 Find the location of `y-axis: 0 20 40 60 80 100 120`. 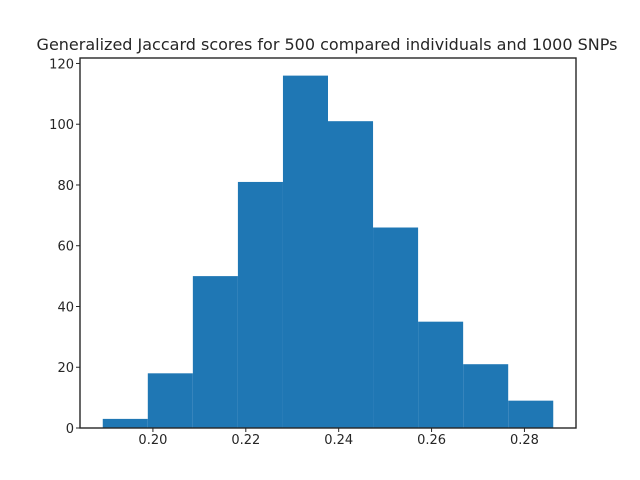

y-axis: 0 20 40 60 80 100 120 is located at coordinates (64, 247).